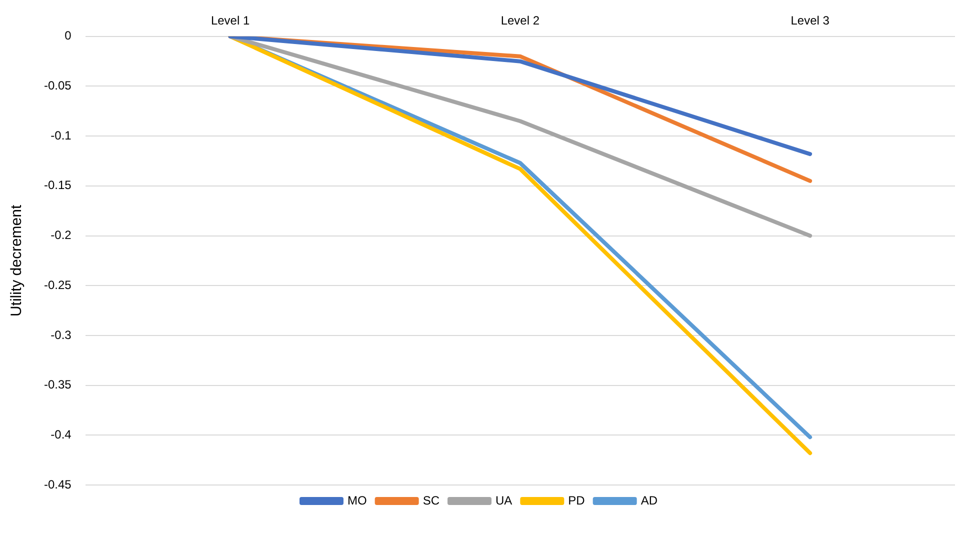 Image resolution: width=969 pixels, height=537 pixels. What do you see at coordinates (230, 21) in the screenshot?
I see `x-tick-label: Level 1` at bounding box center [230, 21].